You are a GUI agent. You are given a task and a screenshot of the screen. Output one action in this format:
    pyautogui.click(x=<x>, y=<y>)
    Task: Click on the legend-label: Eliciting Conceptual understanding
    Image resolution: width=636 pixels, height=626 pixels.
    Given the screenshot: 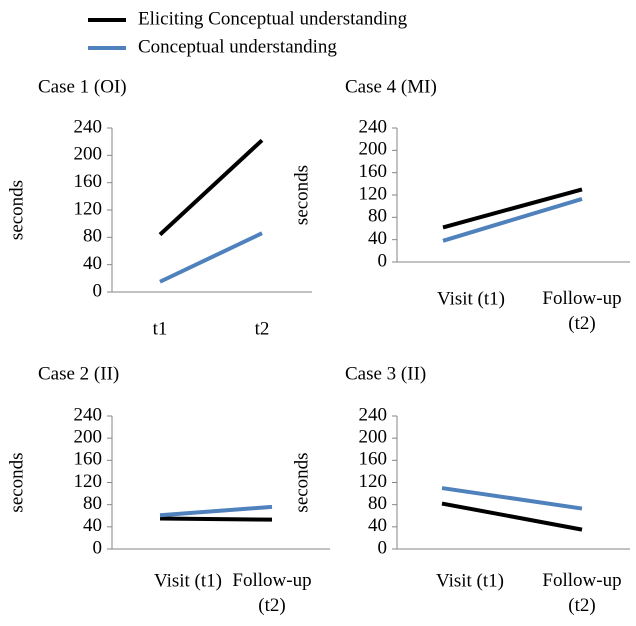 What is the action you would take?
    pyautogui.click(x=273, y=18)
    